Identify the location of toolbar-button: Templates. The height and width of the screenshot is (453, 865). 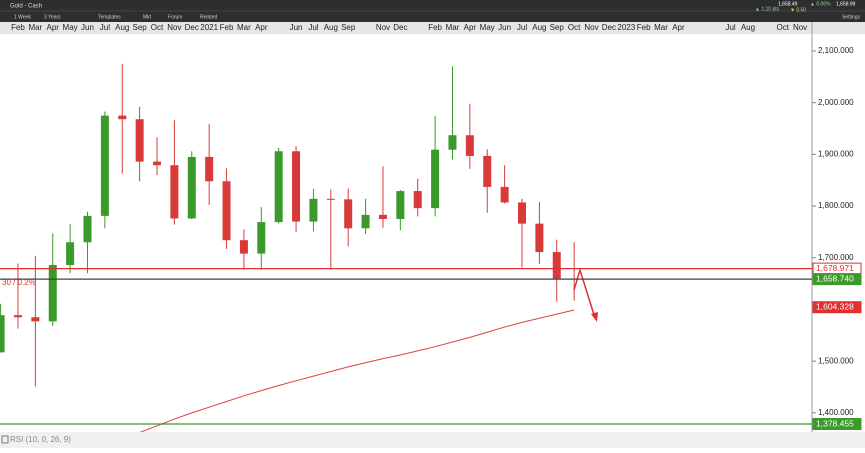
(109, 17).